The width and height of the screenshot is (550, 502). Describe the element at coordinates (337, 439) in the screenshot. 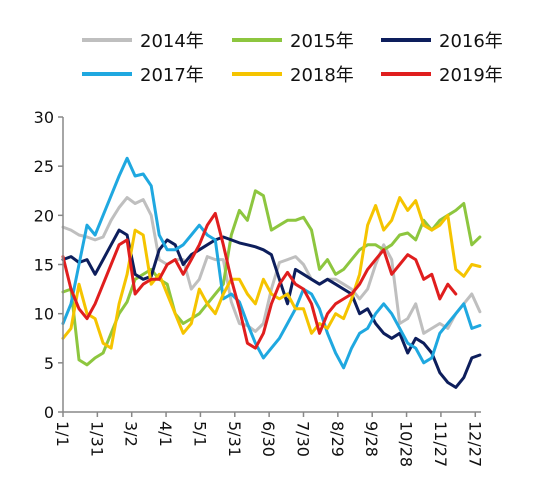

I see `x-tick-label: 8/29` at that location.